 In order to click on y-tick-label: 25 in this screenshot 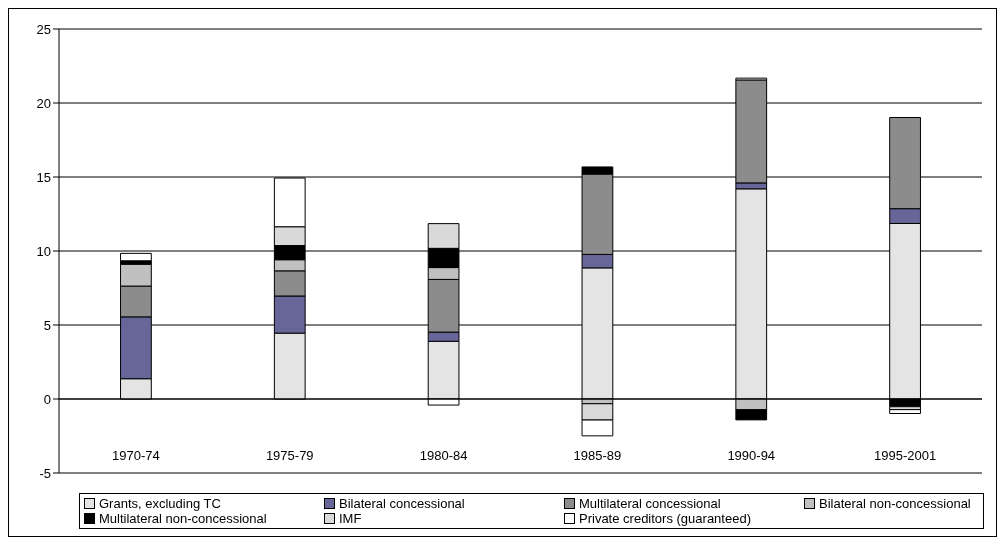, I will do `click(43, 29)`.